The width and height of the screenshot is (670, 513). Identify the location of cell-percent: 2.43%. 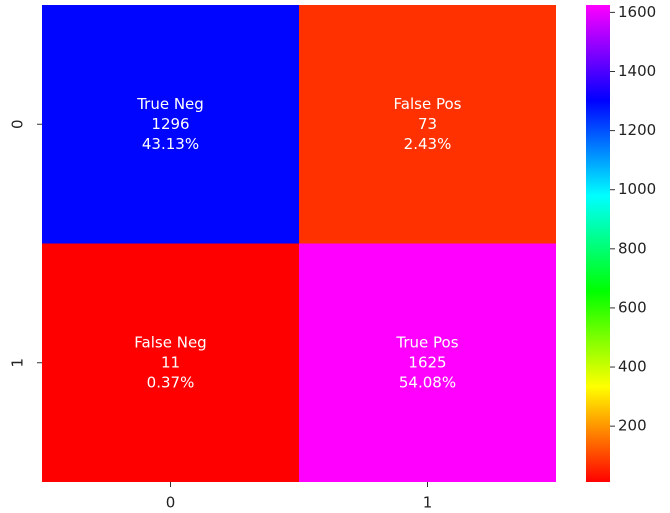
(428, 144).